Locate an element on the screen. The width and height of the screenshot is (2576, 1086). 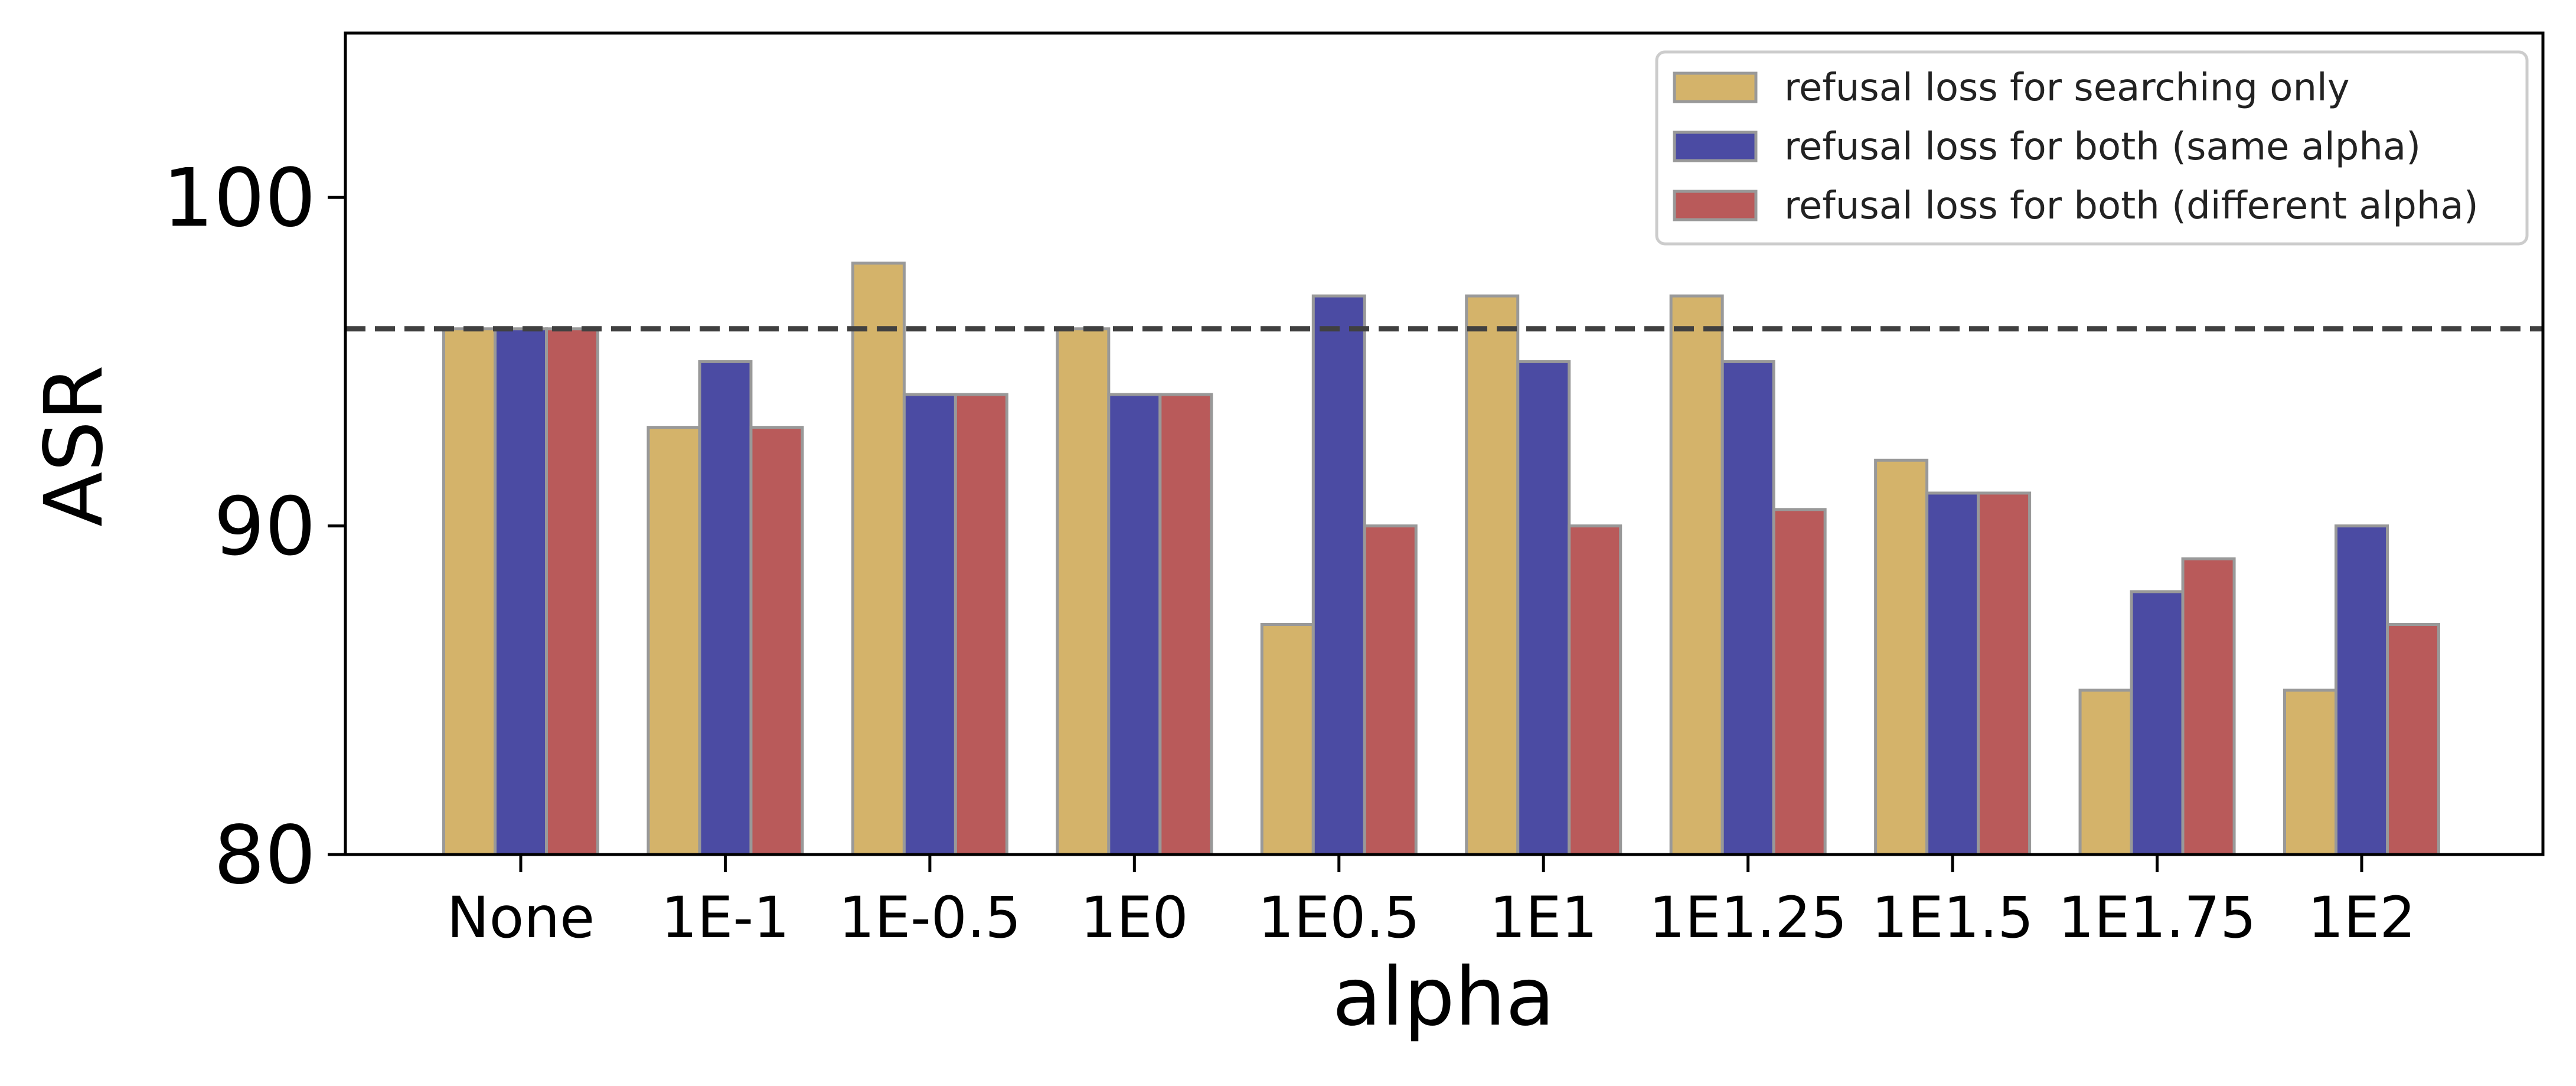
bar-1E0.5-series-2 is located at coordinates (1338, 575).